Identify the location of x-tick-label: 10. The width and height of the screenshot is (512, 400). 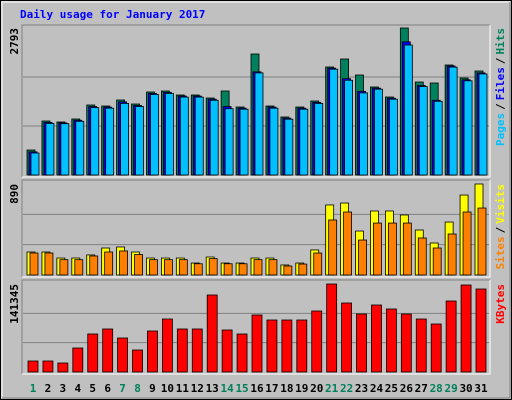
(167, 388).